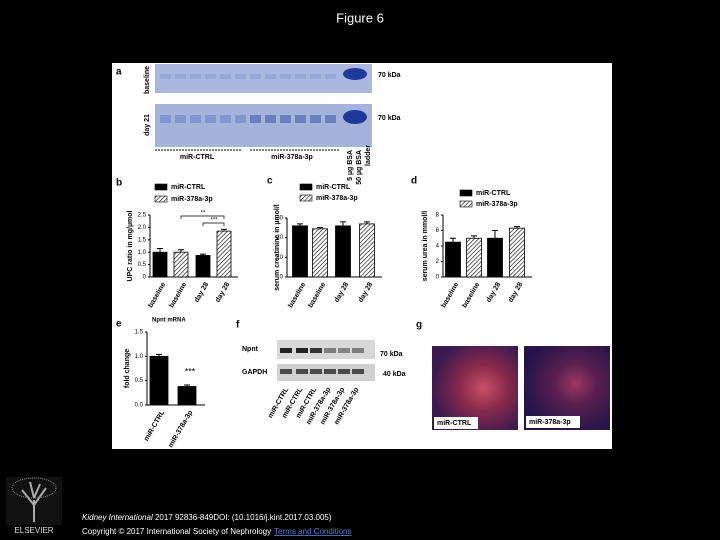  What do you see at coordinates (142, 228) in the screenshot?
I see `y-tick-label: 2.0` at bounding box center [142, 228].